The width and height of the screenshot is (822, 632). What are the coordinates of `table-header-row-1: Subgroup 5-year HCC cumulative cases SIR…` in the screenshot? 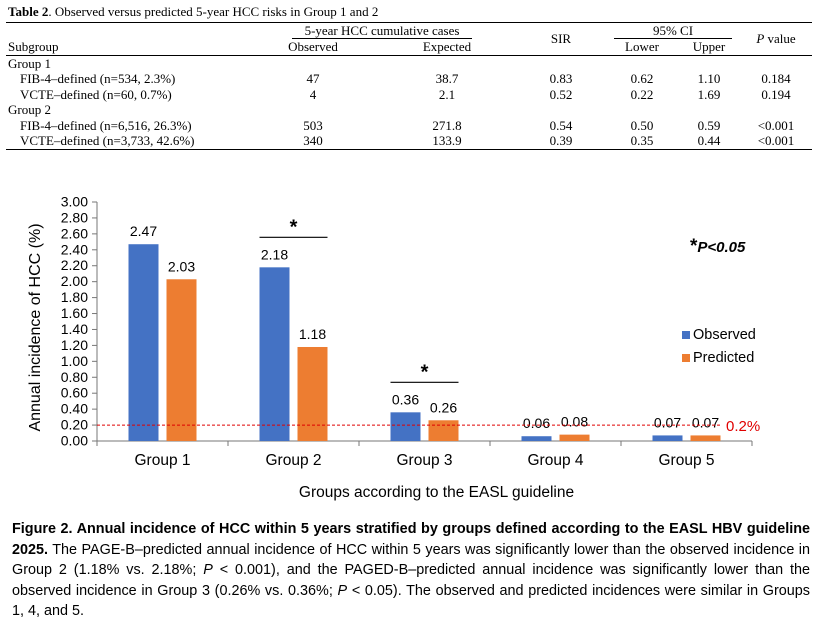 It's located at (409, 38).